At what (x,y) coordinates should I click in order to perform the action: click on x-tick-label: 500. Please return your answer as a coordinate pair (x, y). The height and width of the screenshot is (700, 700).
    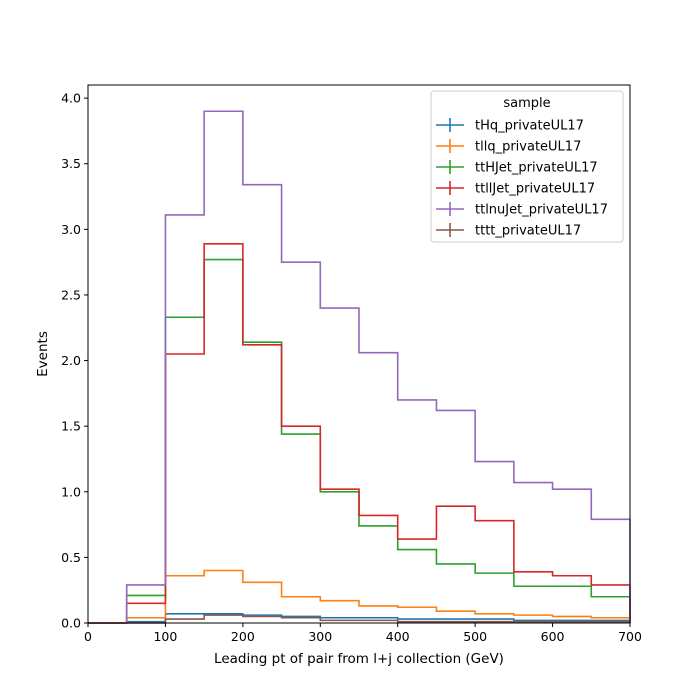
    Looking at the image, I should click on (475, 636).